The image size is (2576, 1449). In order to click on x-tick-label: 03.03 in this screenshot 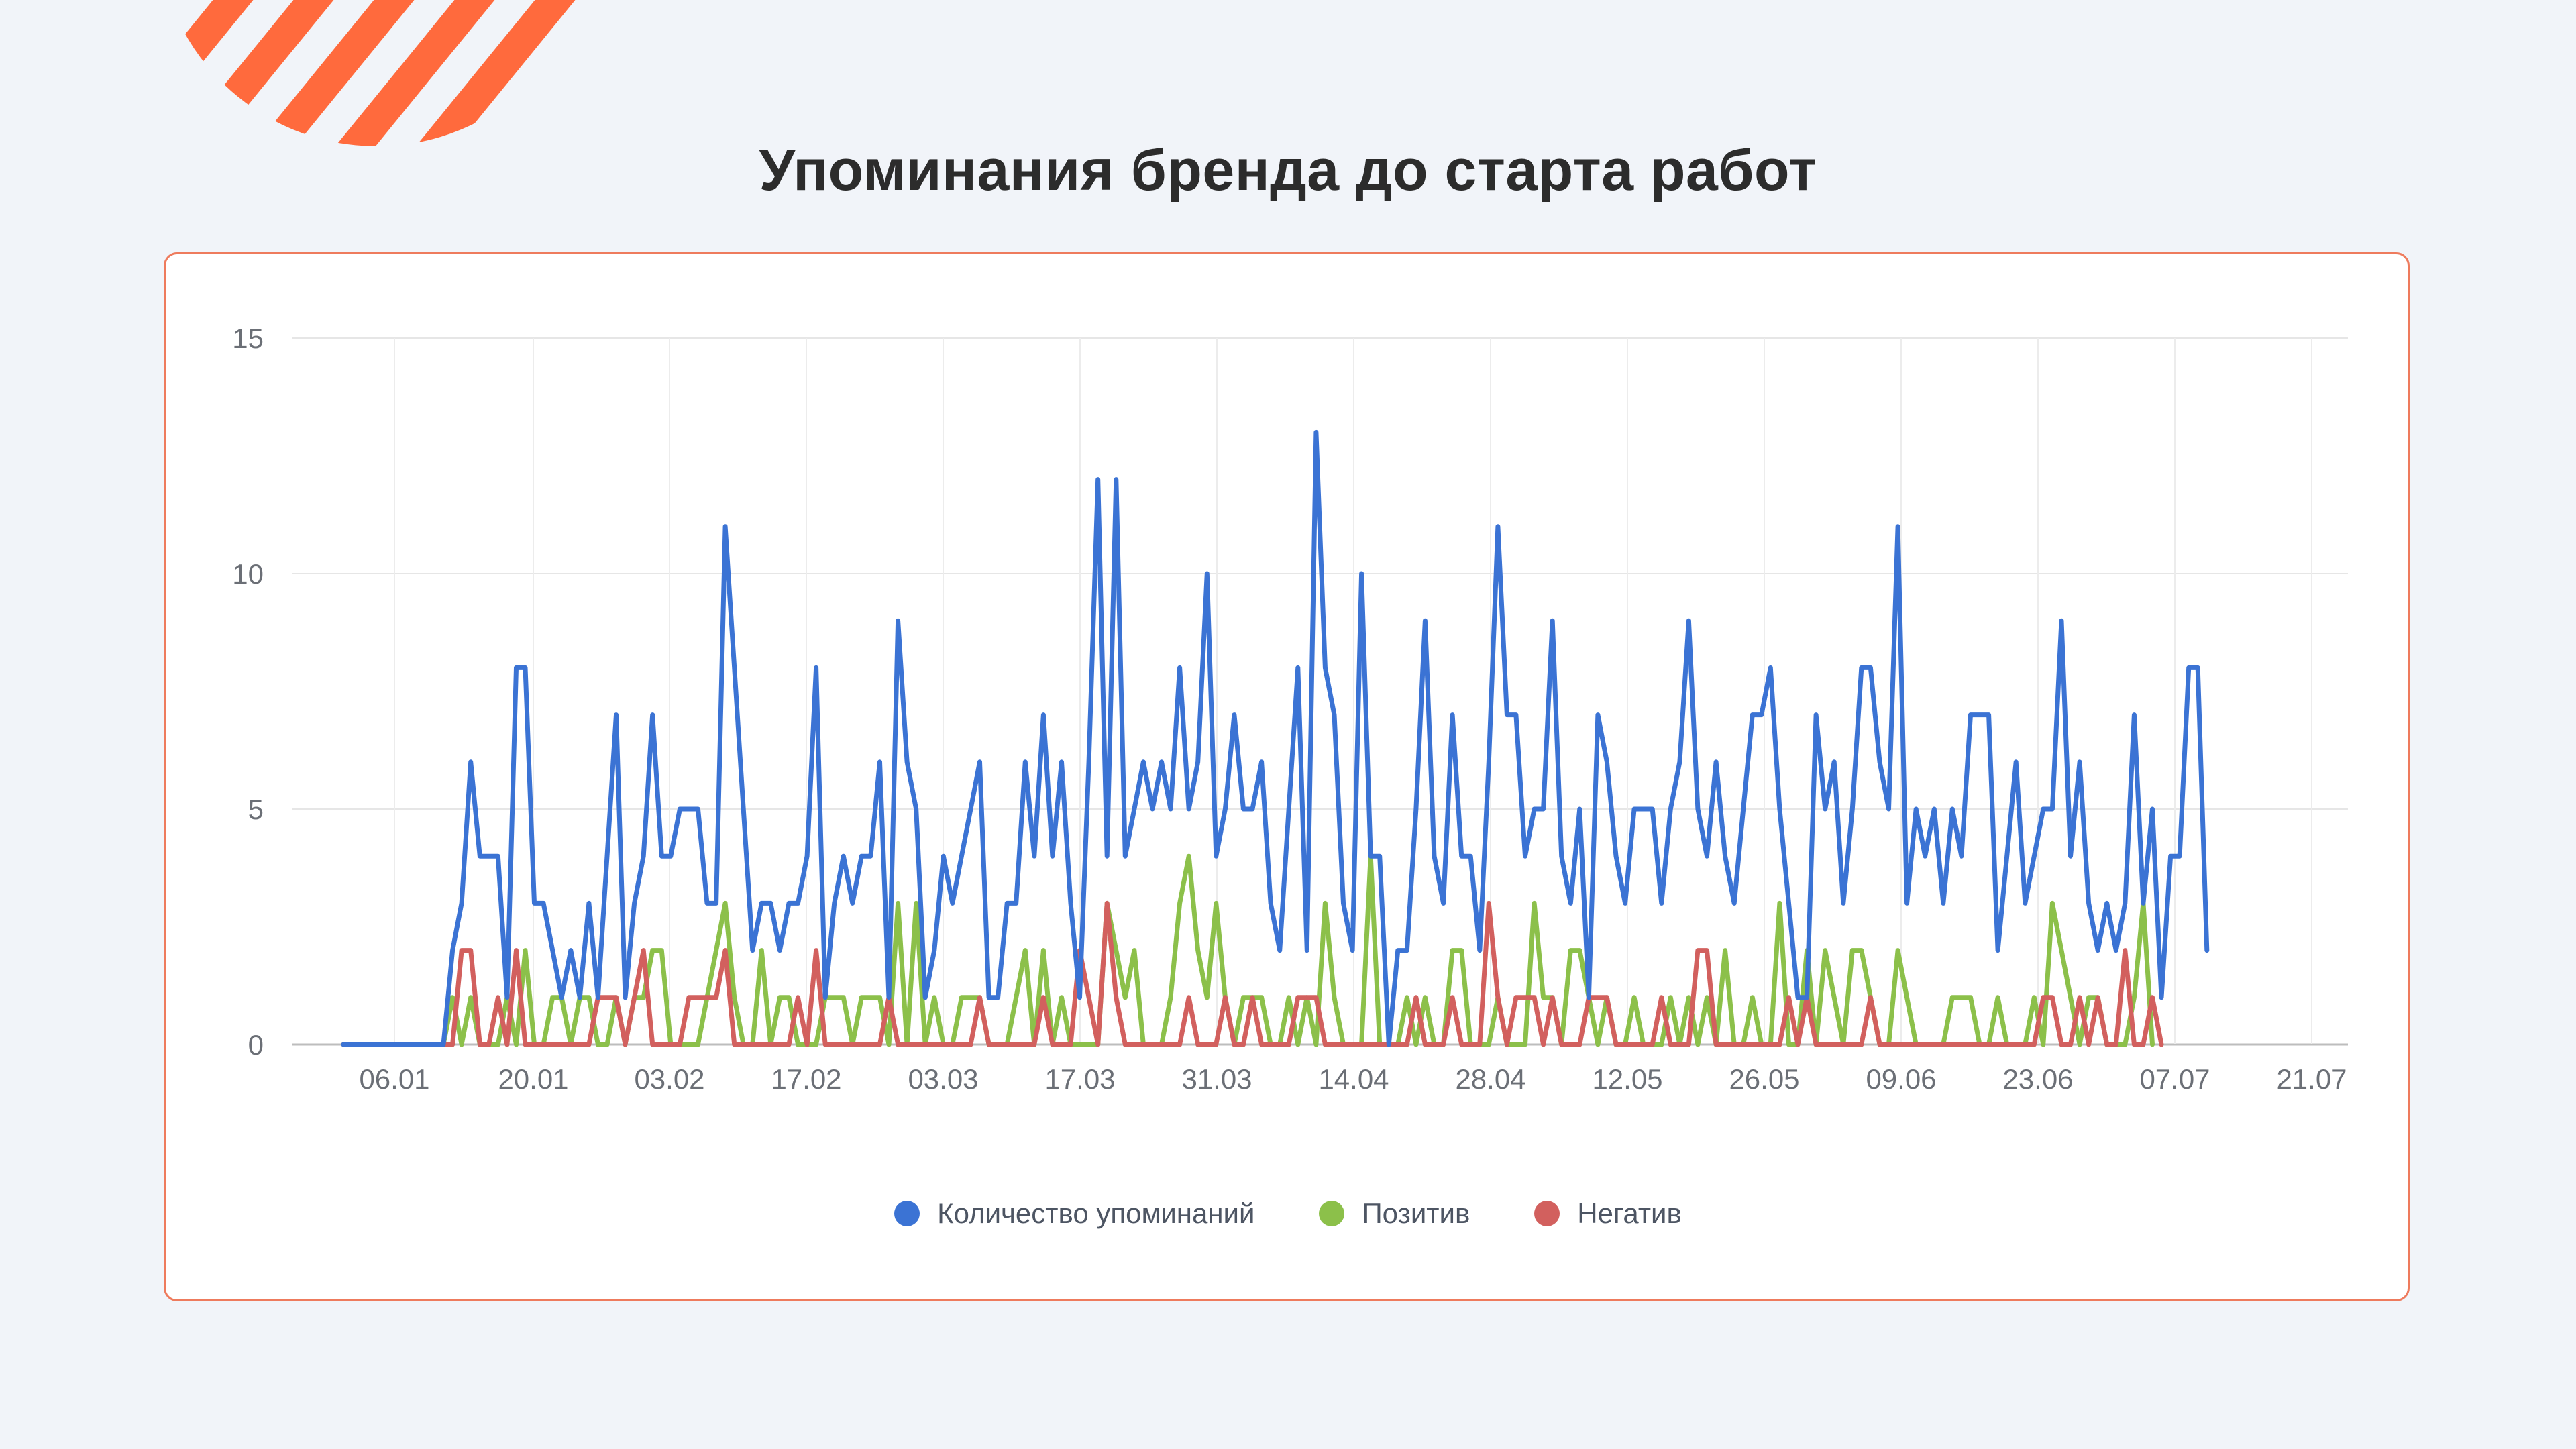, I will do `click(943, 1079)`.